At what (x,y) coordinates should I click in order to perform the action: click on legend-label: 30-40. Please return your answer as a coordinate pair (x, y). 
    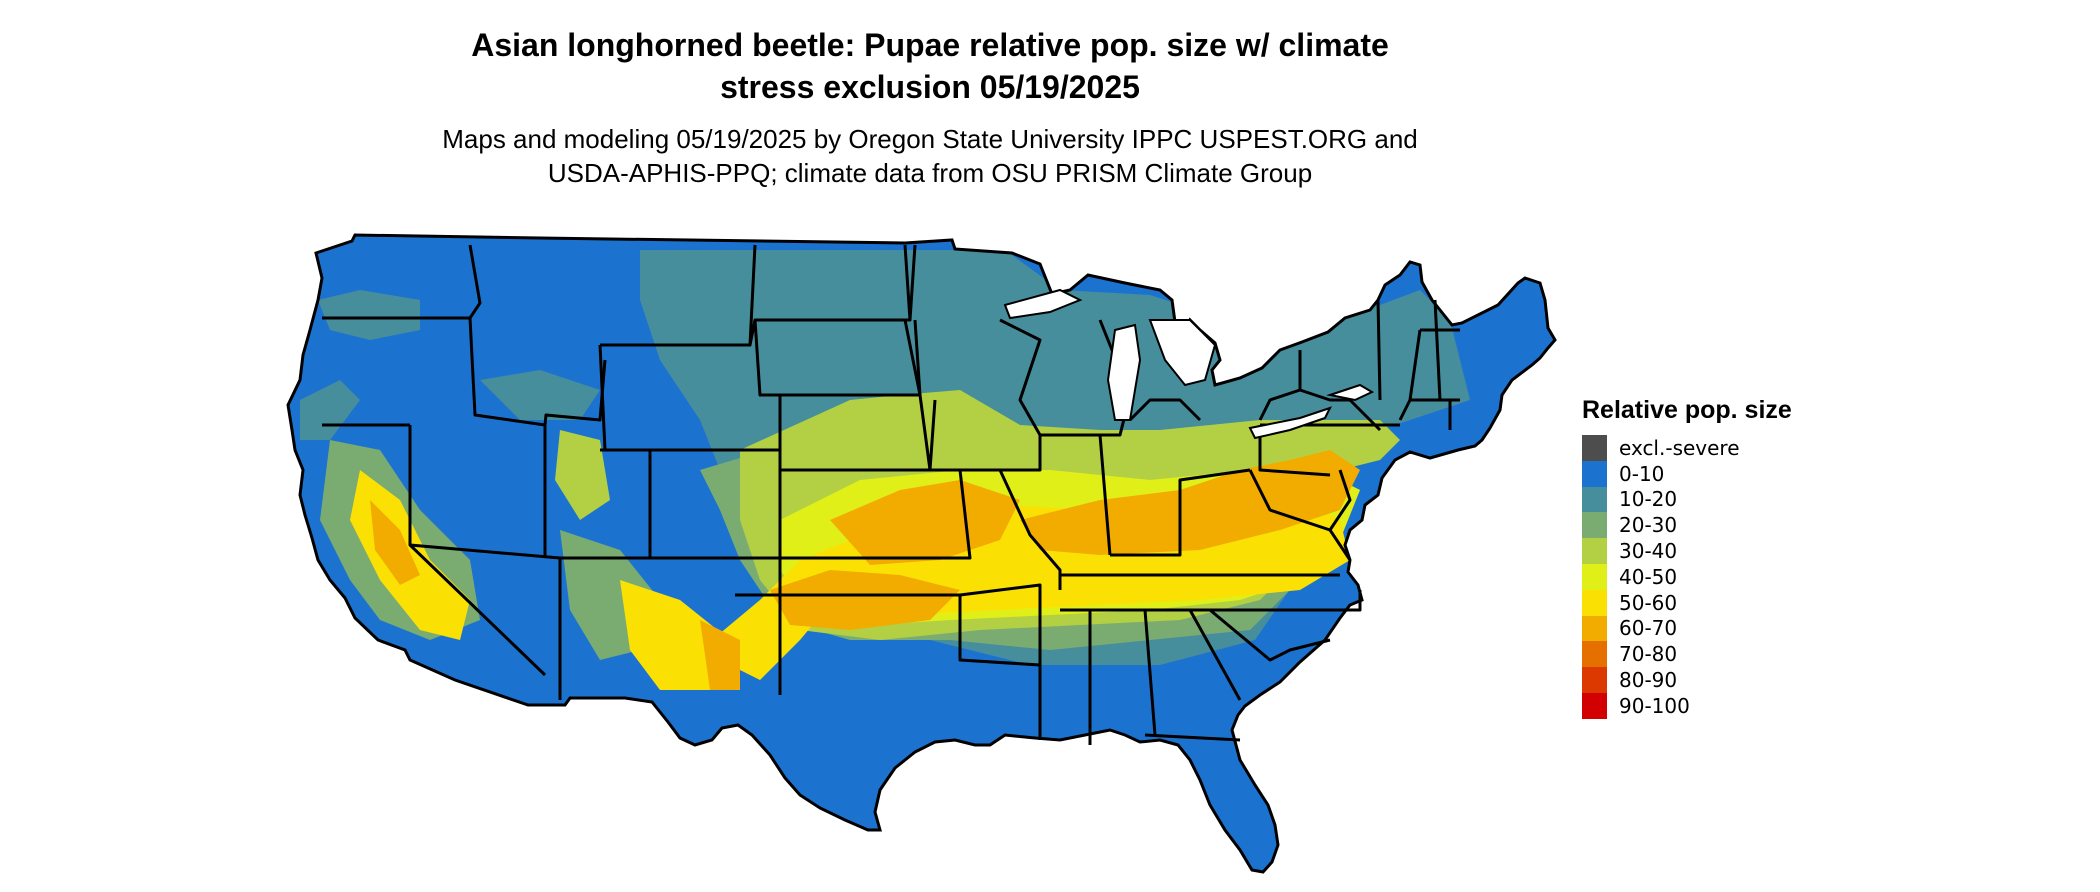
    Looking at the image, I should click on (1648, 551).